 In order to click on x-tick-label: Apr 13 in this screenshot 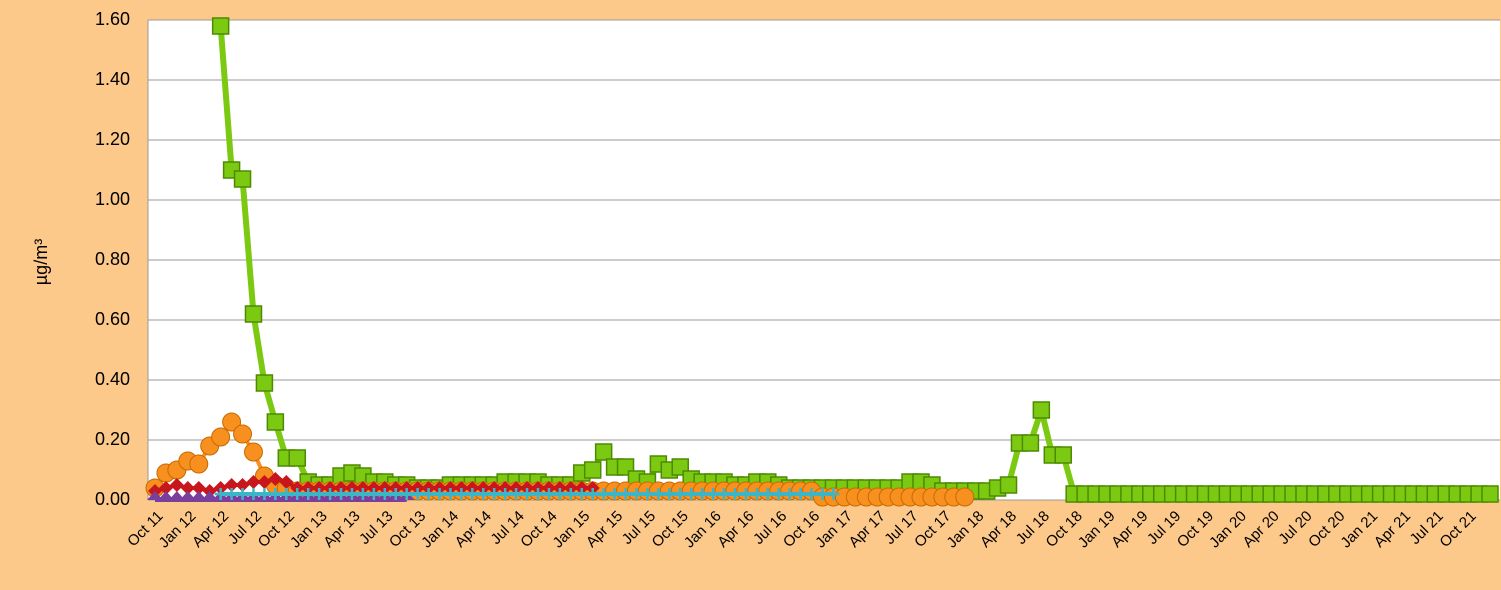, I will do `click(341, 529)`.